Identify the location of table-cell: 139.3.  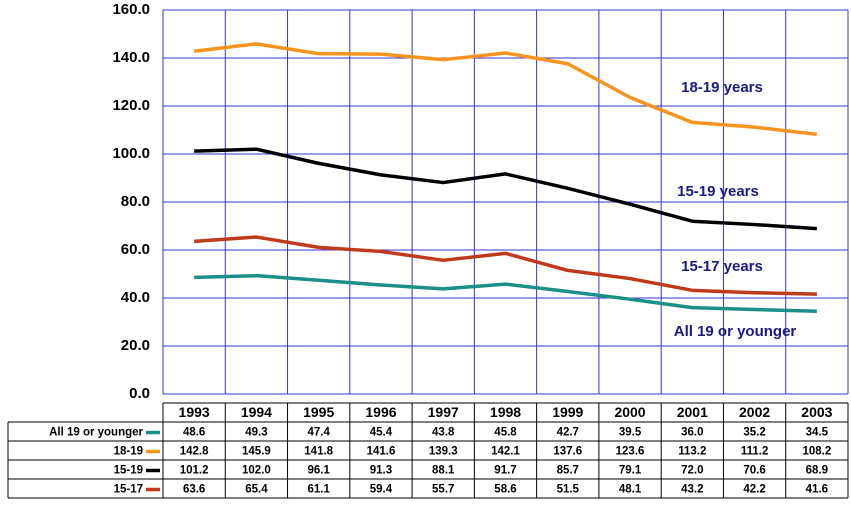
(443, 452).